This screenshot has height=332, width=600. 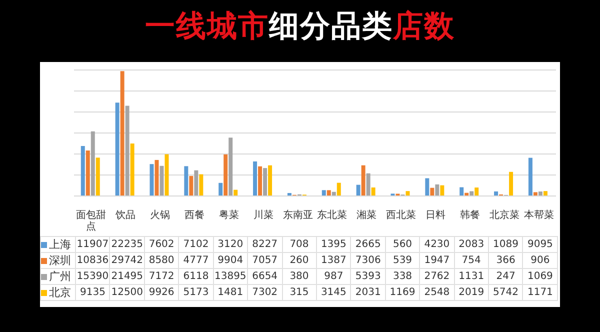 What do you see at coordinates (60, 276) in the screenshot?
I see `legend-label: 广州` at bounding box center [60, 276].